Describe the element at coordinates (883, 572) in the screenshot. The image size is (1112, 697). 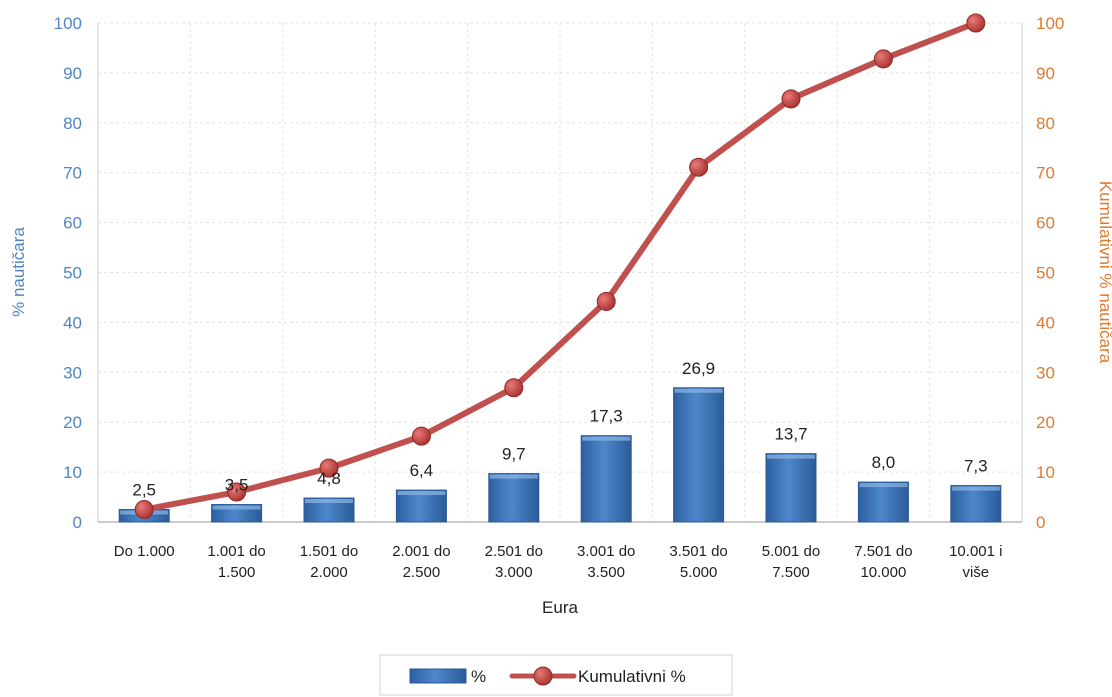
I see `x-tick-label: 10.000` at that location.